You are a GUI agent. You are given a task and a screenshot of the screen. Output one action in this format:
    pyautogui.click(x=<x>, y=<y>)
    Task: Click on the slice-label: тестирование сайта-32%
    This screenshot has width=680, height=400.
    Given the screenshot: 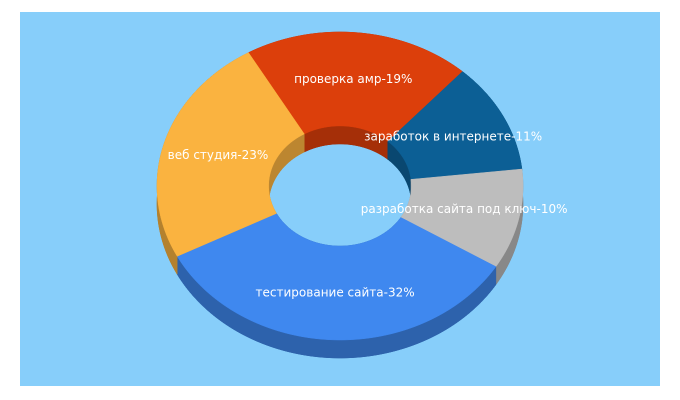 What is the action you would take?
    pyautogui.click(x=335, y=292)
    